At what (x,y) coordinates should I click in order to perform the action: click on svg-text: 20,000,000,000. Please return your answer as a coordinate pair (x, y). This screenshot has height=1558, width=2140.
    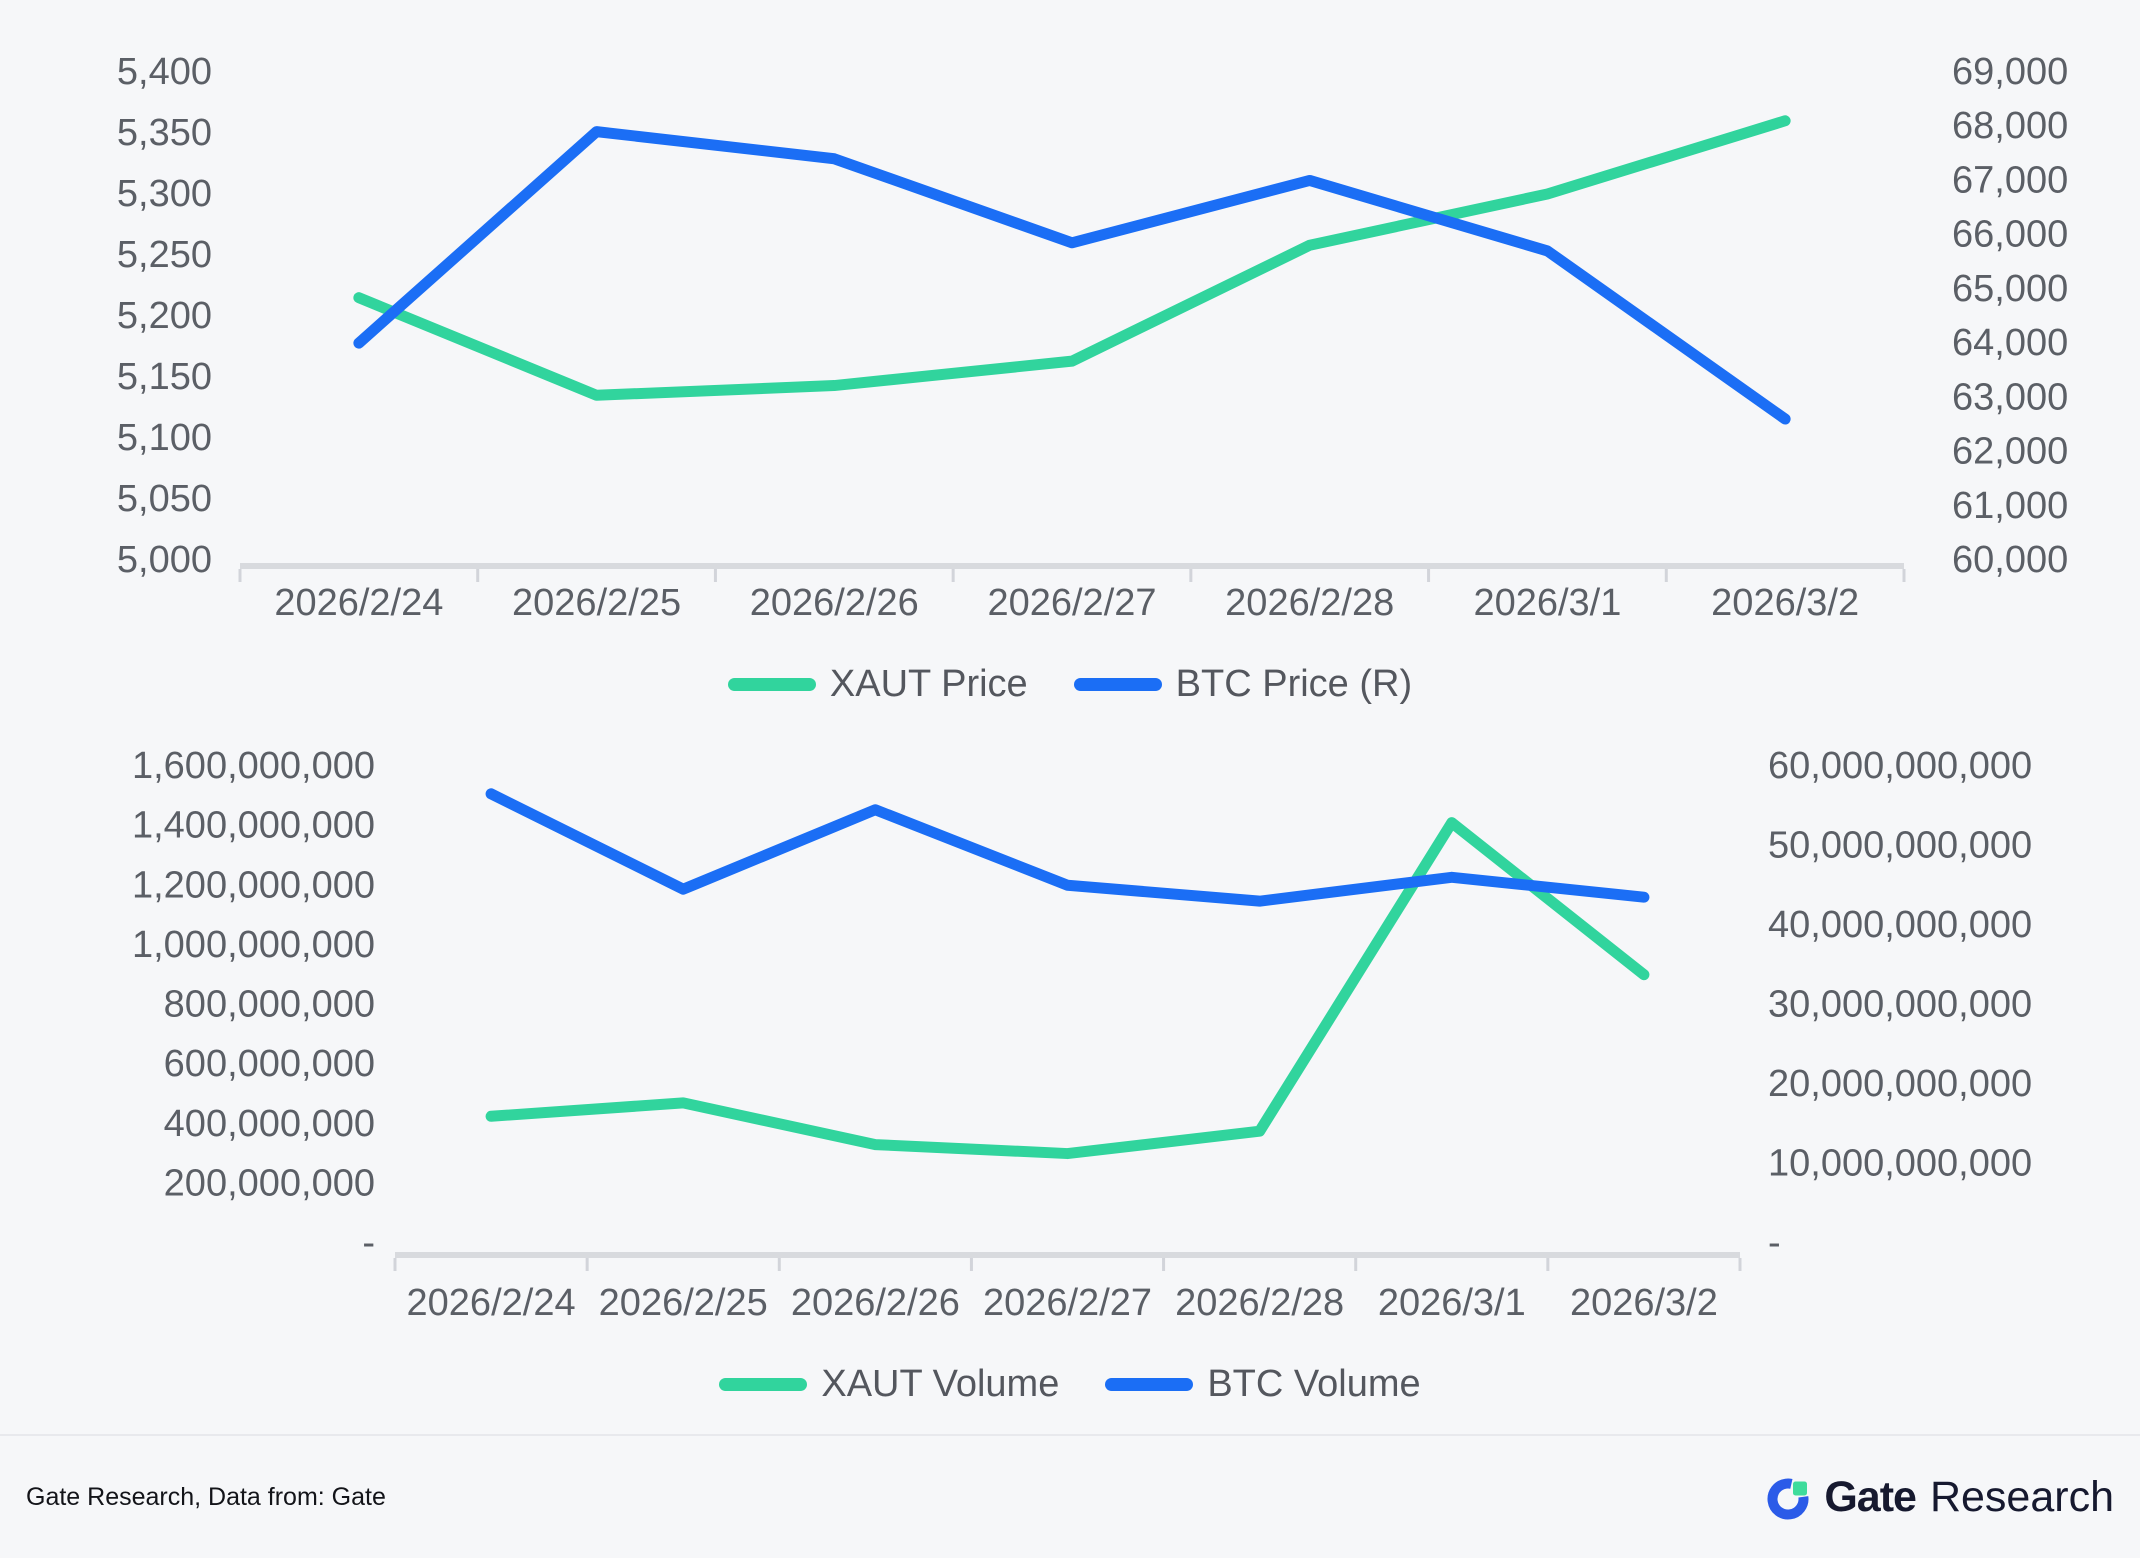
    Looking at the image, I should click on (1900, 1084).